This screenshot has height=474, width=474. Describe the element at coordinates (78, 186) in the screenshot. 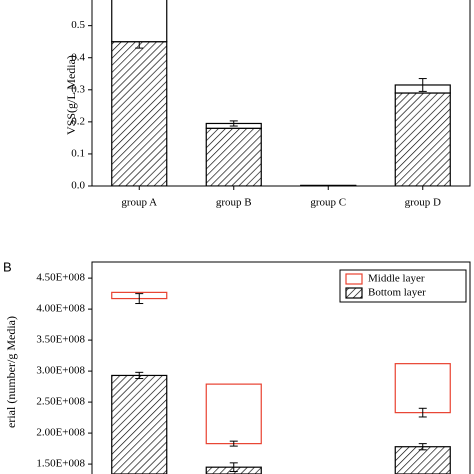

I see `y-tick-label: 0.0` at that location.